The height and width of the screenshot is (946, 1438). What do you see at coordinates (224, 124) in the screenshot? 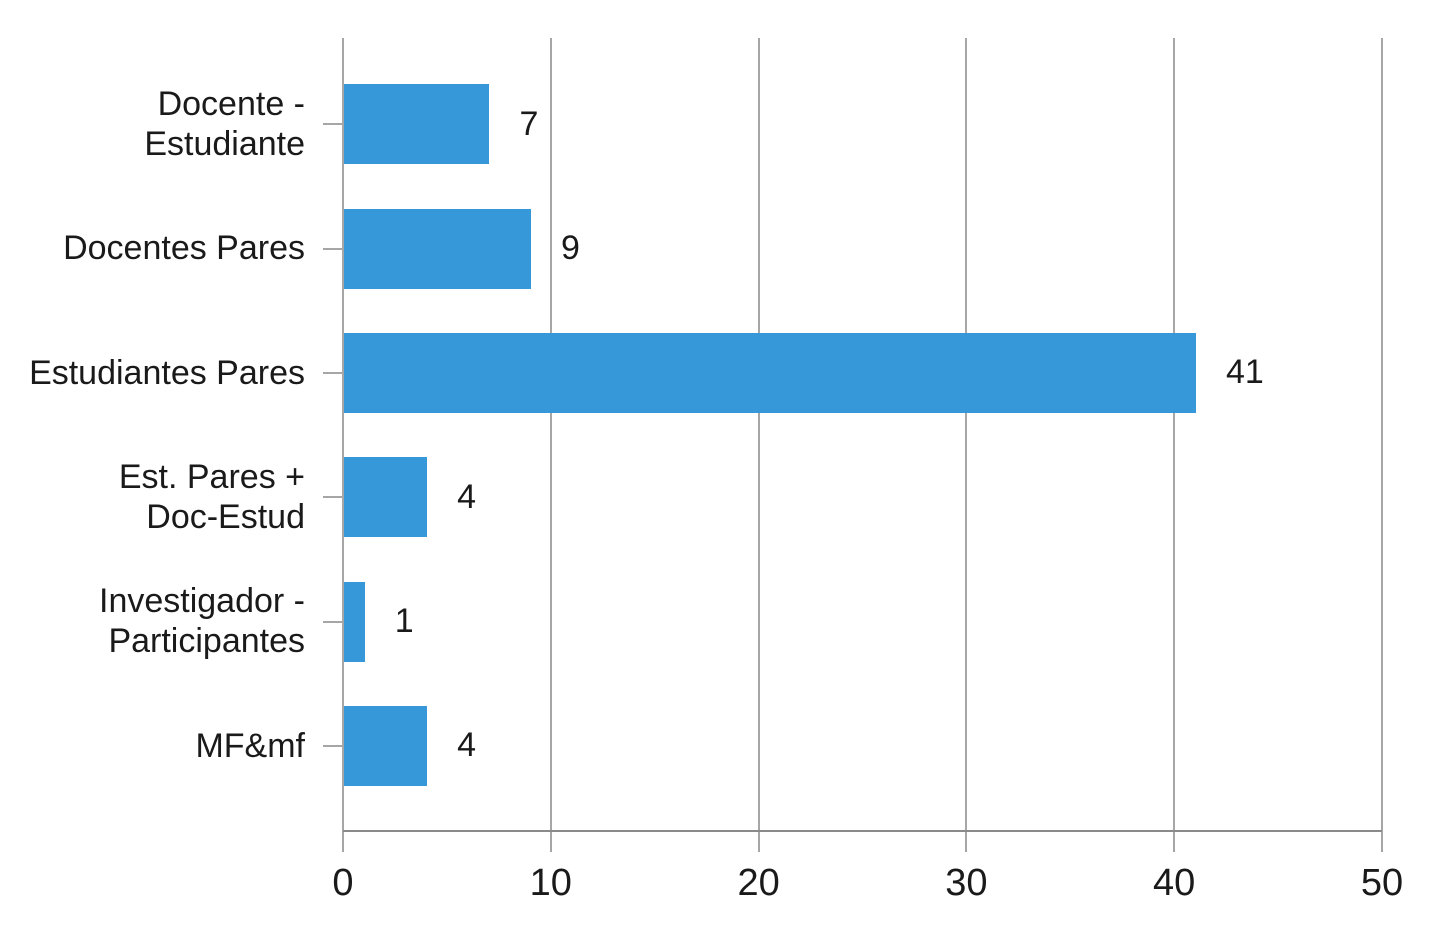
I see `category-label: Docente - Estudiante` at bounding box center [224, 124].